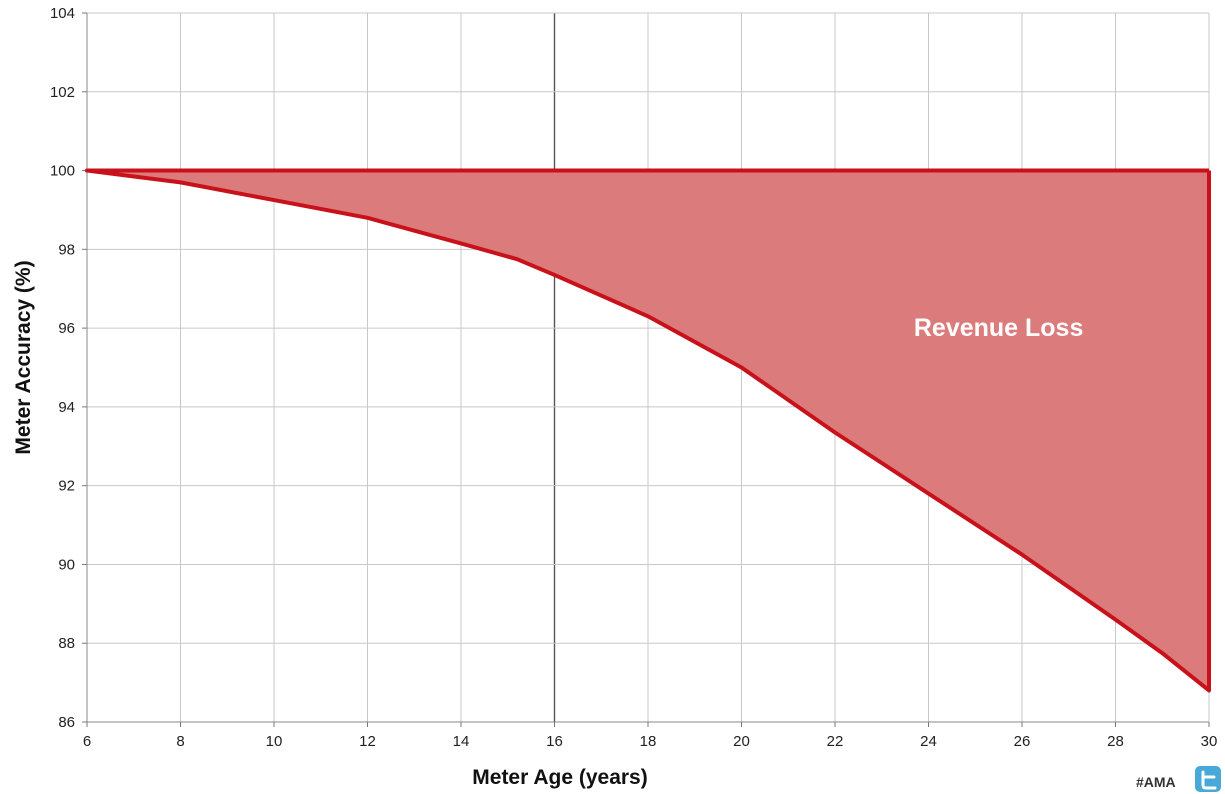 The height and width of the screenshot is (794, 1225). What do you see at coordinates (1156, 782) in the screenshot?
I see `hashtag-label: #AMA` at bounding box center [1156, 782].